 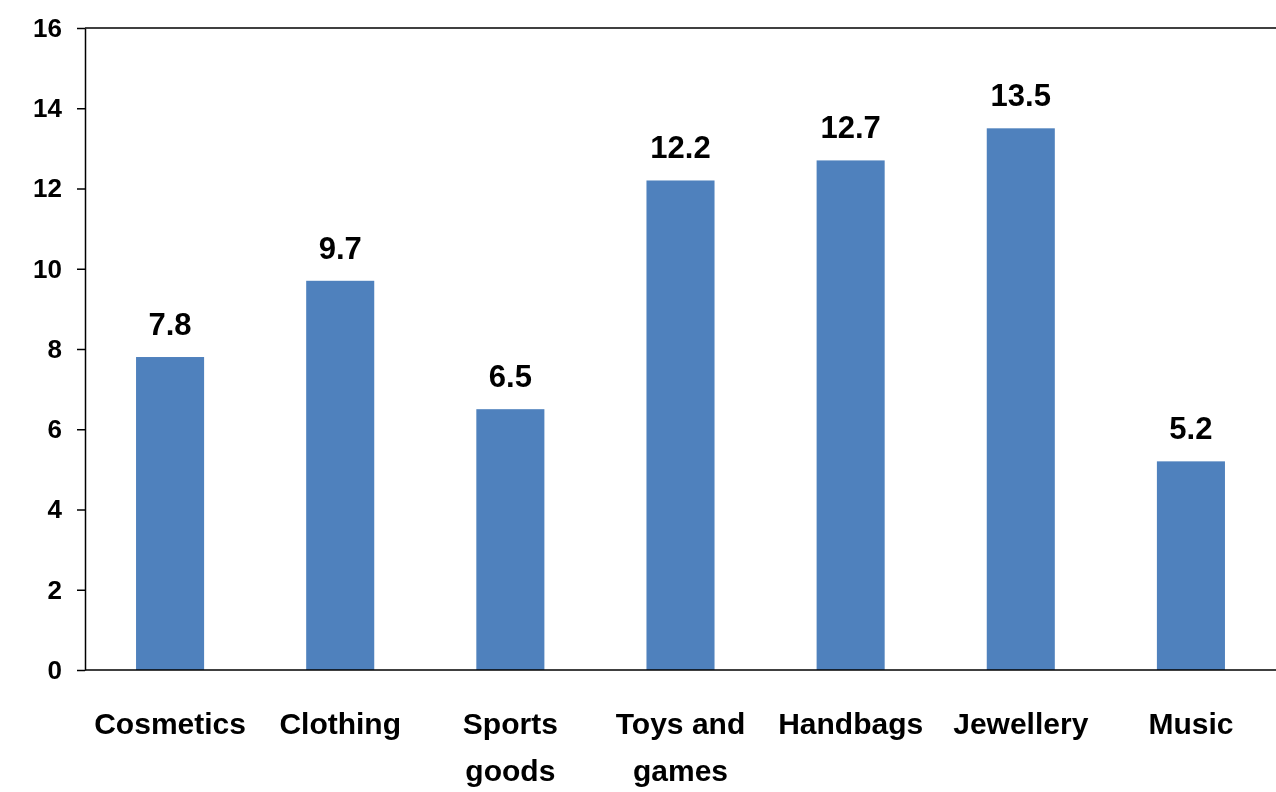 I want to click on y-tick-label: 2, so click(x=54, y=589).